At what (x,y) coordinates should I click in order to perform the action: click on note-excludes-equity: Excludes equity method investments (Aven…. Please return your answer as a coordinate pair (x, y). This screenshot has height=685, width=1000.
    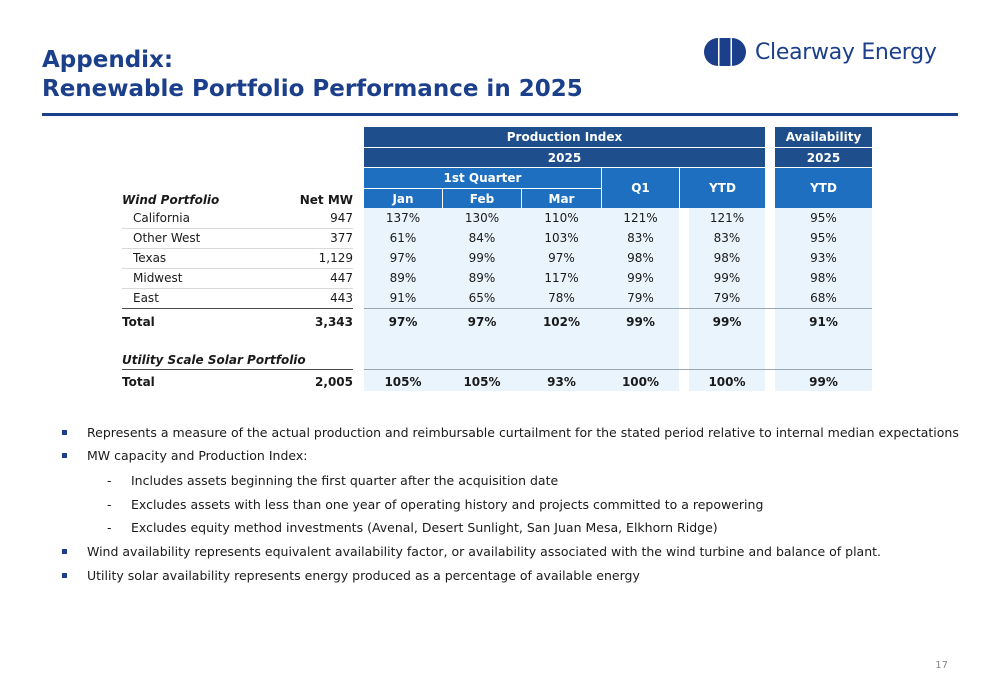
    Looking at the image, I should click on (424, 527).